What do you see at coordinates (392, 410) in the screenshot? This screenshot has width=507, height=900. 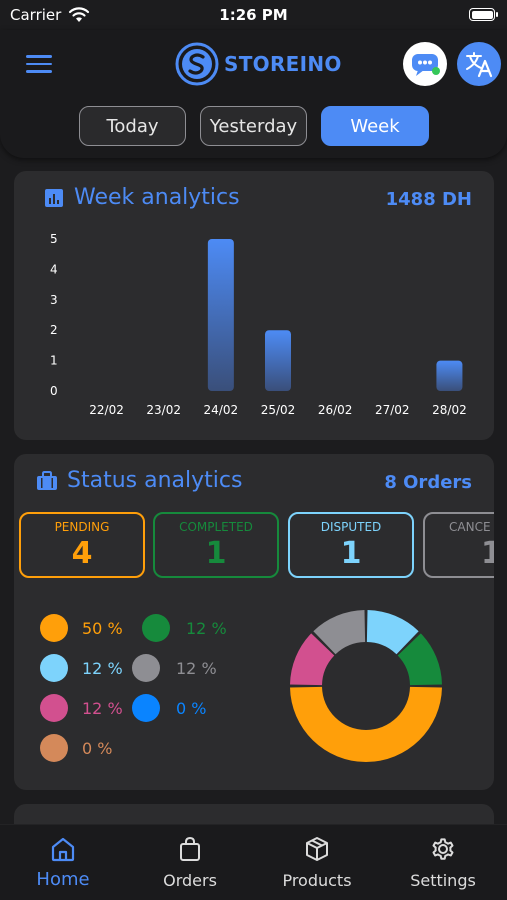 I see `x-tick-label: 27/02` at bounding box center [392, 410].